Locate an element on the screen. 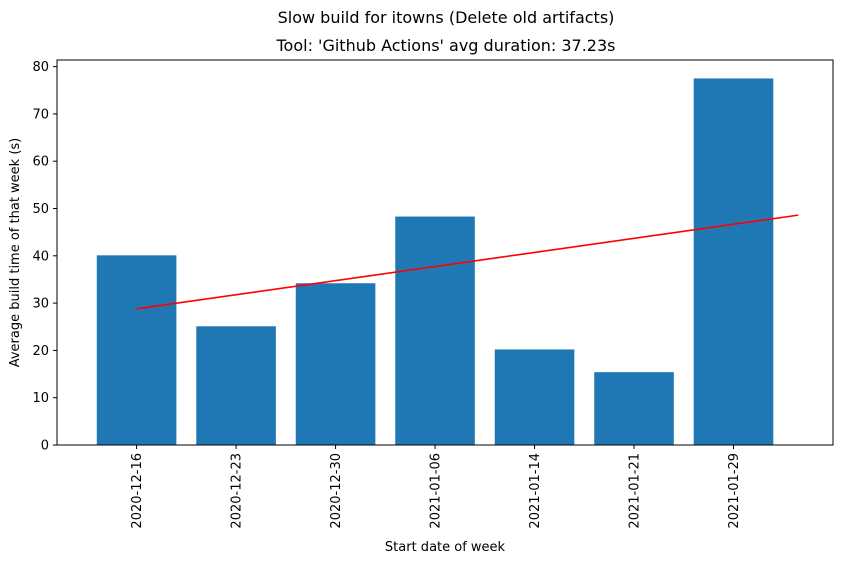 The image size is (841, 564). x-tick-label: 2020-12-30 is located at coordinates (336, 491).